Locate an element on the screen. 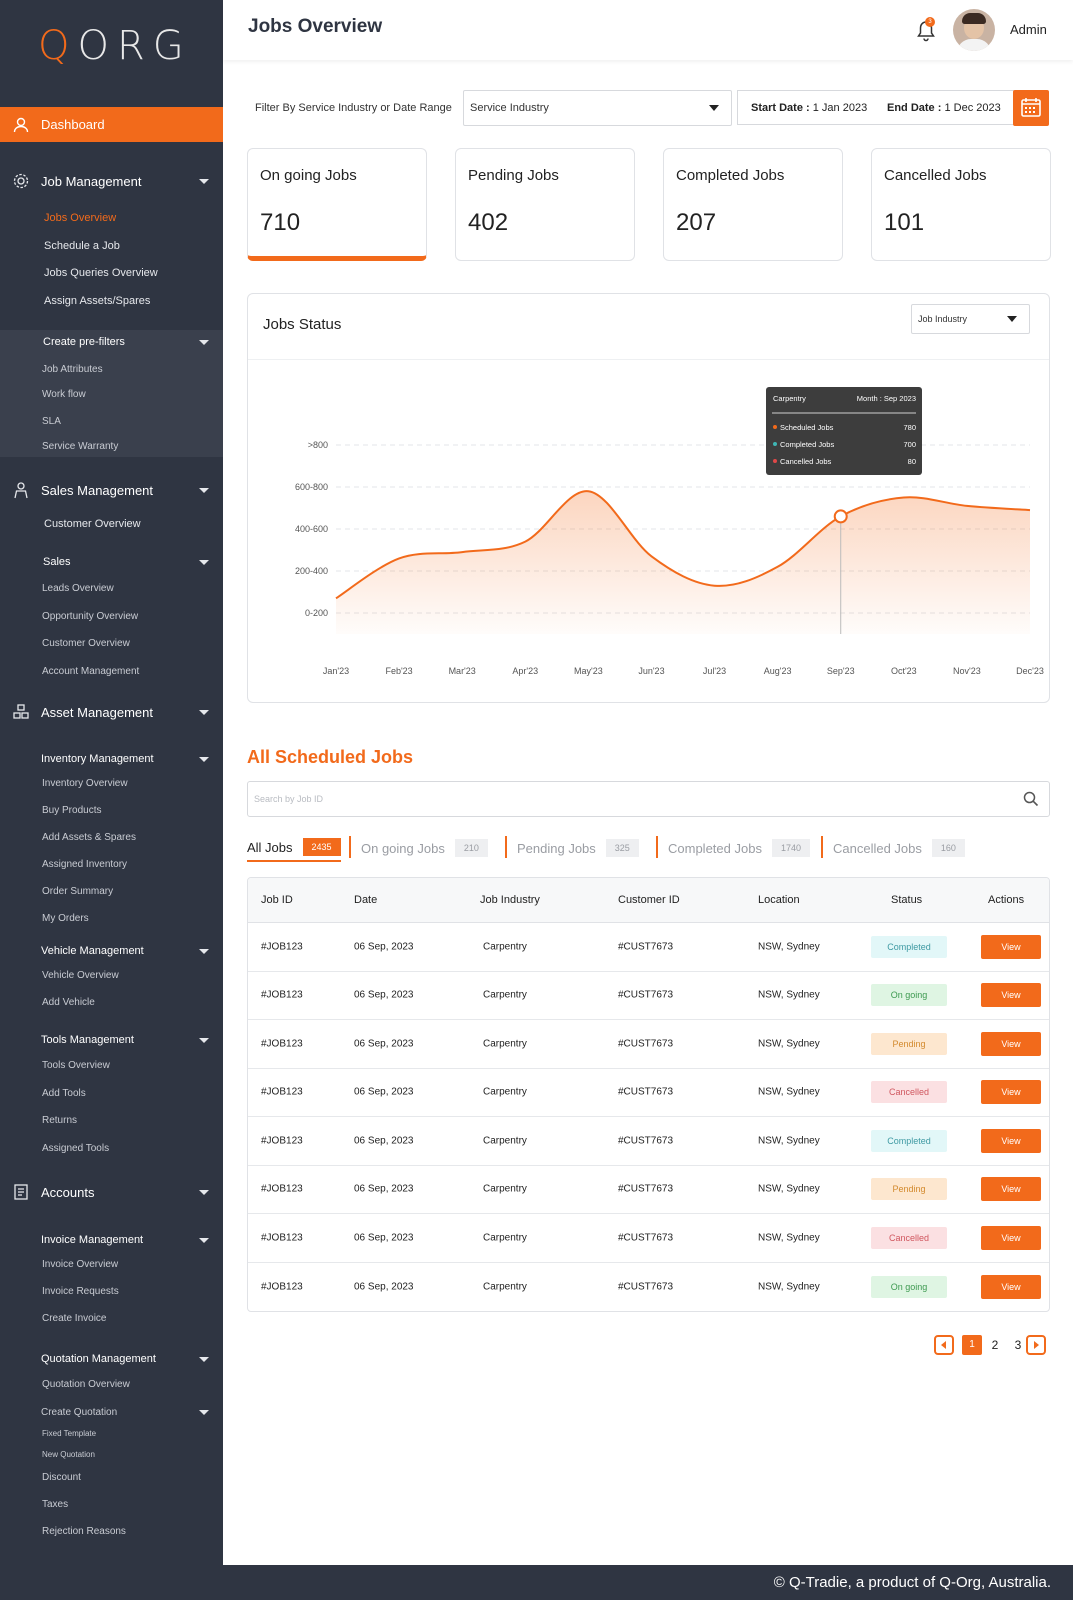  sidebar-item-my-orders: My Orders is located at coordinates (65, 918).